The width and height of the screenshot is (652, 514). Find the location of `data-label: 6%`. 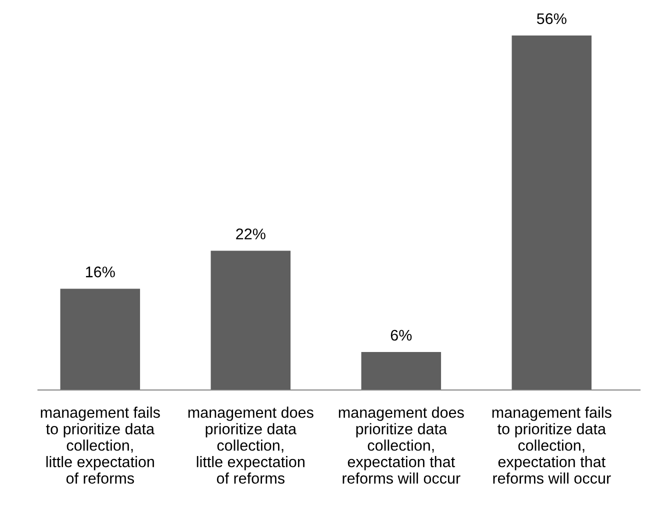

data-label: 6% is located at coordinates (401, 335).